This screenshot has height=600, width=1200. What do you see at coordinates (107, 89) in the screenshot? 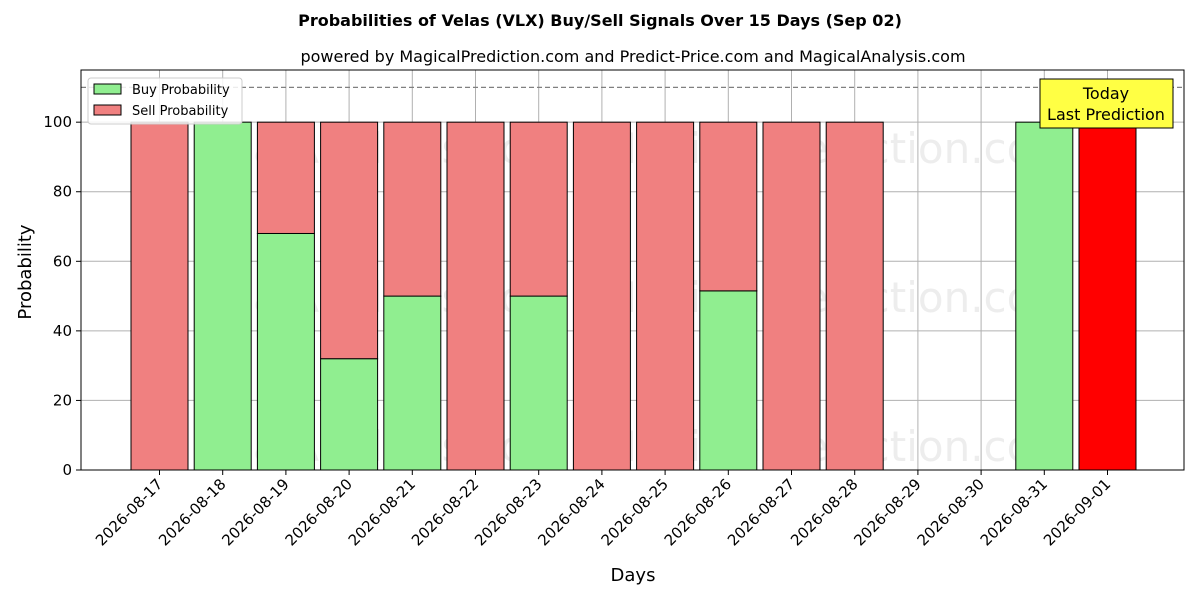
I see `legend-buy-swatch` at bounding box center [107, 89].